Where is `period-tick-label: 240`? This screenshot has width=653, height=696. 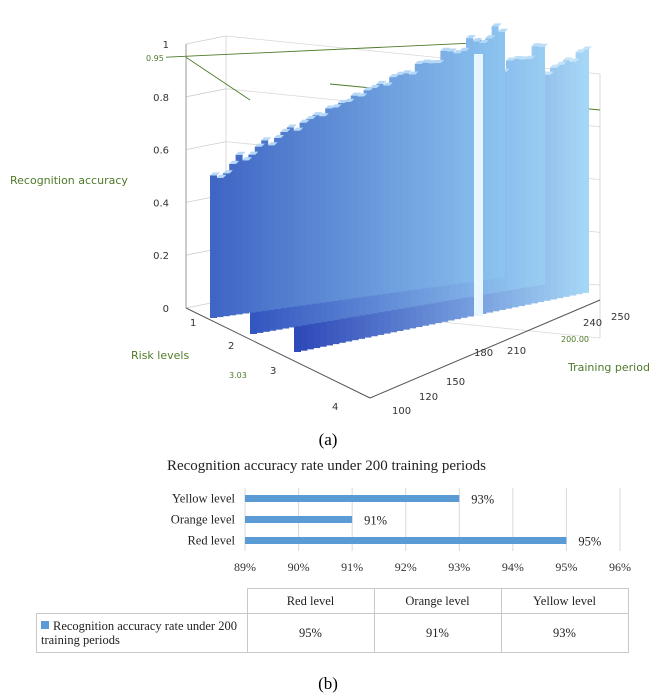 period-tick-label: 240 is located at coordinates (592, 323).